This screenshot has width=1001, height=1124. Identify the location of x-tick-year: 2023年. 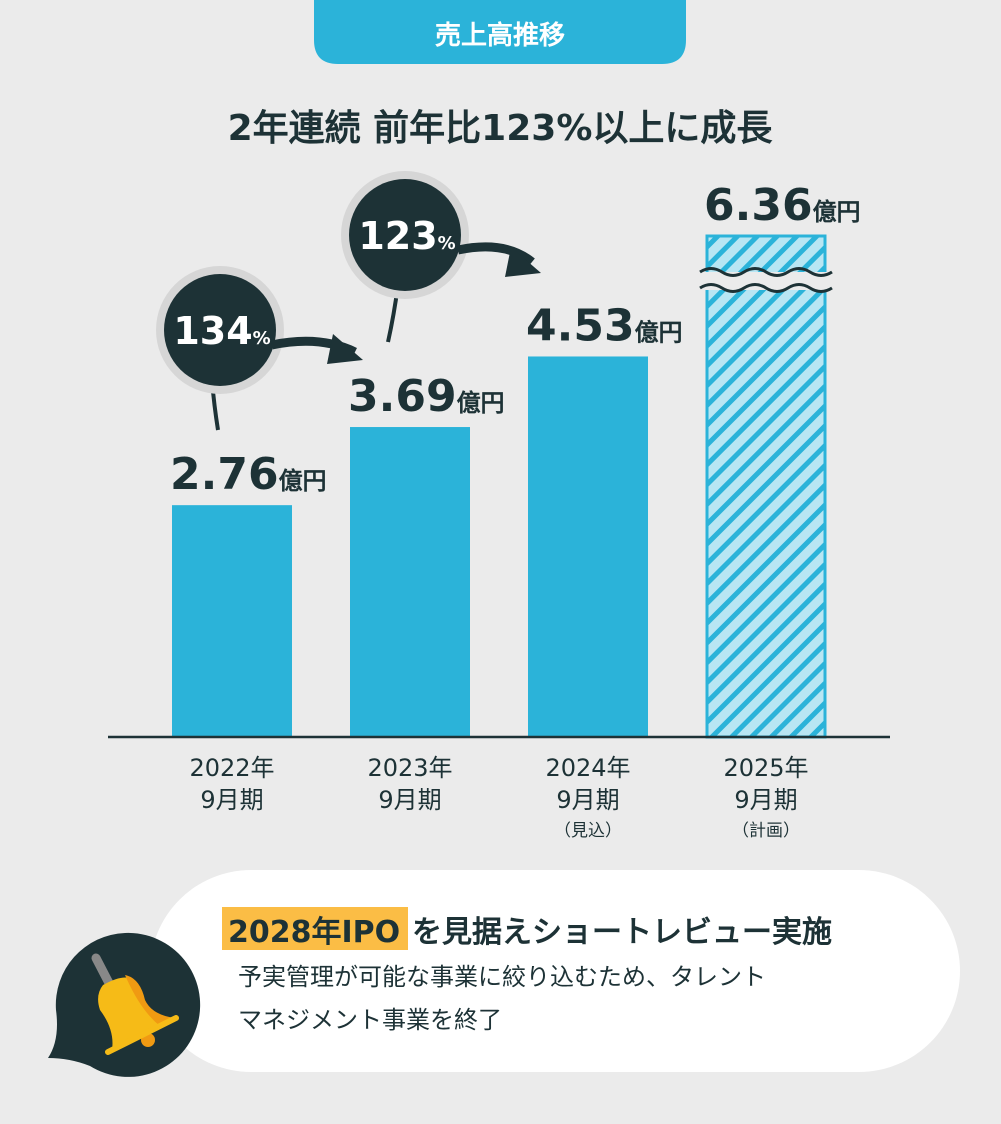
(409, 768).